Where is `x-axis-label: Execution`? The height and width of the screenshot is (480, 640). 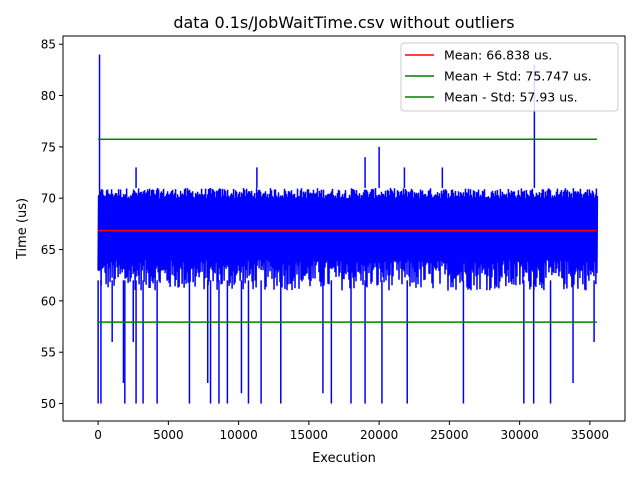
x-axis-label: Execution is located at coordinates (344, 458).